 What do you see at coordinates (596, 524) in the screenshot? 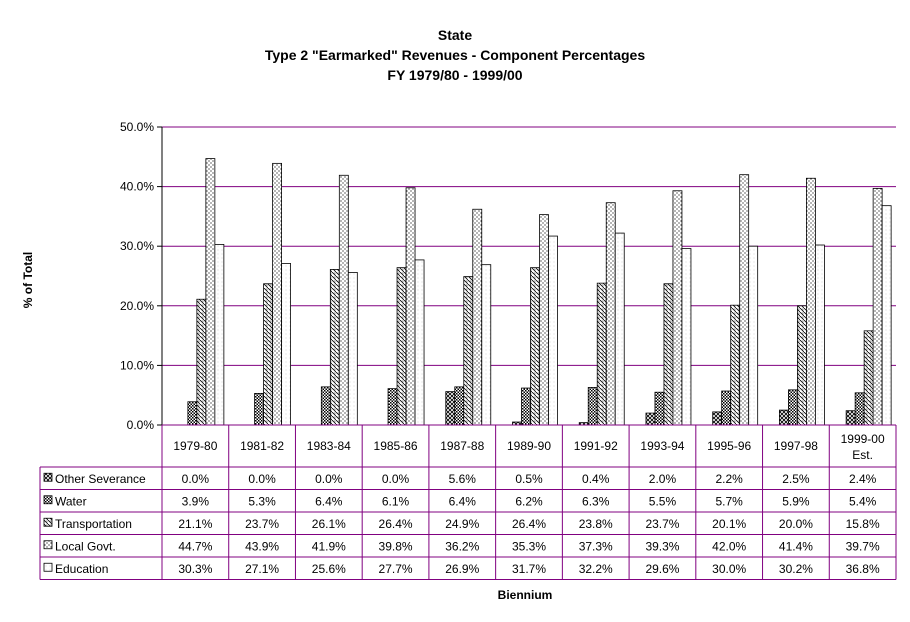
I see `data-label: 23.8%` at bounding box center [596, 524].